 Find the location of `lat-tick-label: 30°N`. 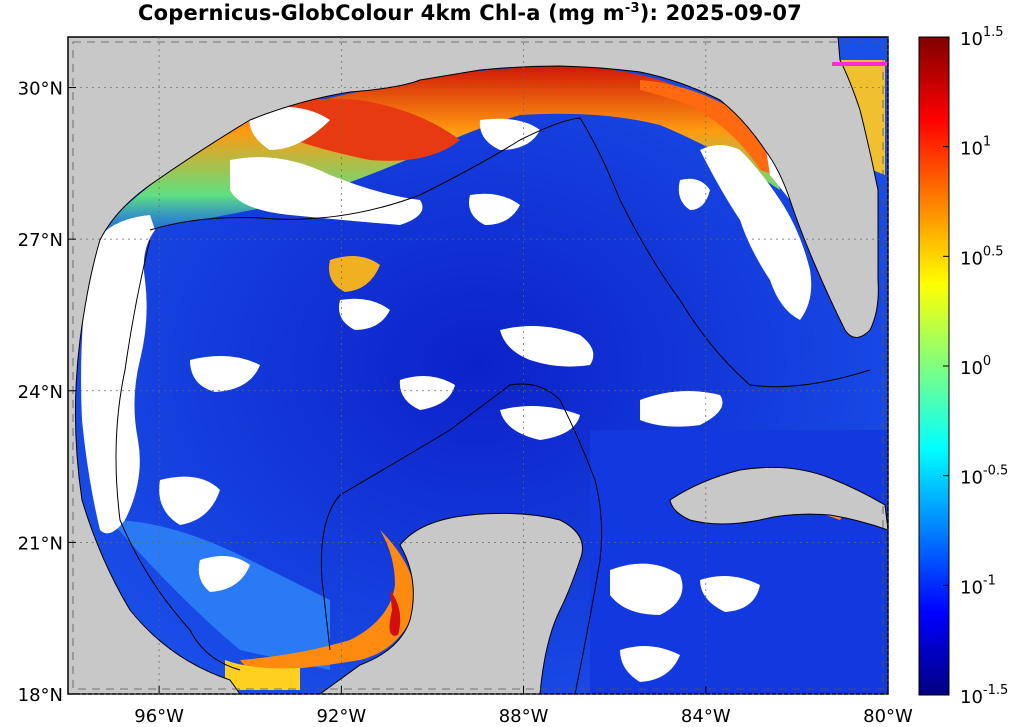

lat-tick-label: 30°N is located at coordinates (40, 89).